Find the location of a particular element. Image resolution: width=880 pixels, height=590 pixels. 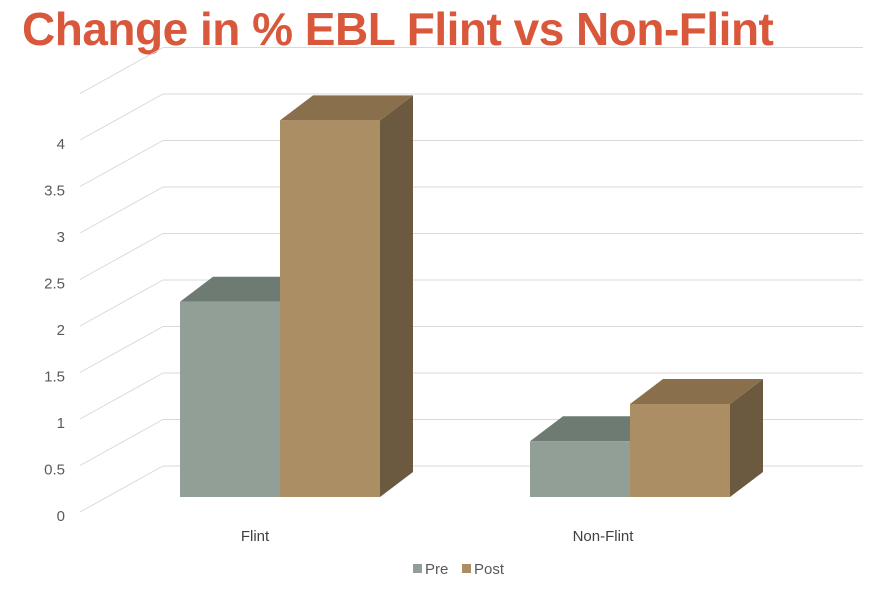

y-tick-label: 2.5 is located at coordinates (54, 284).